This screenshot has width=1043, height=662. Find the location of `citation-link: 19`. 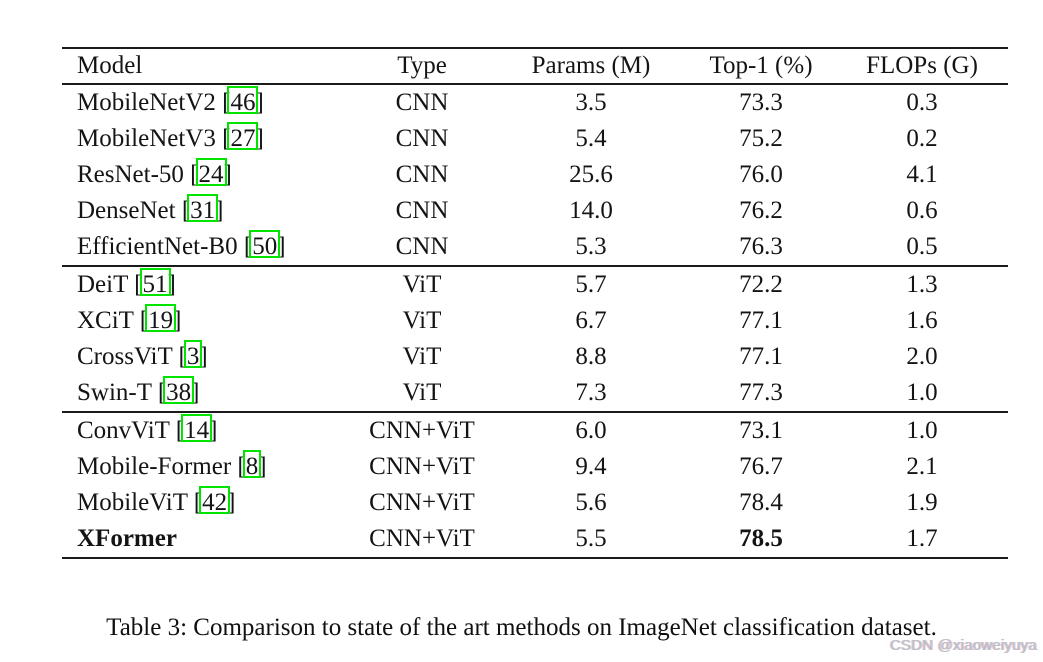

citation-link: 19 is located at coordinates (161, 319).